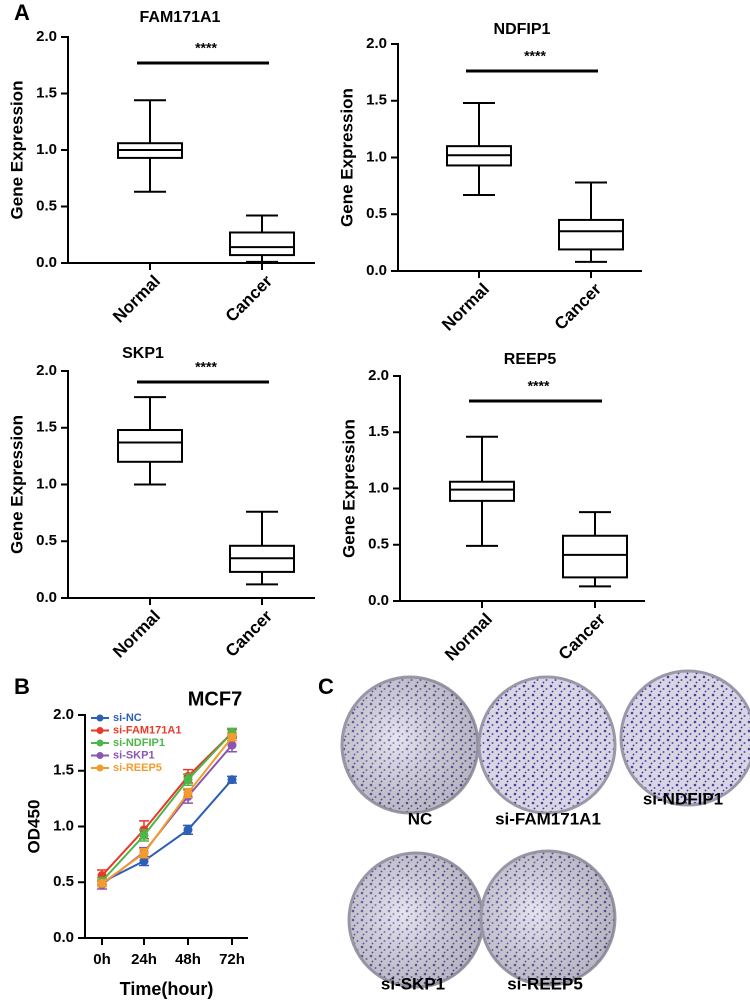  What do you see at coordinates (137, 768) in the screenshot?
I see `legend-label: si-REEP5` at bounding box center [137, 768].